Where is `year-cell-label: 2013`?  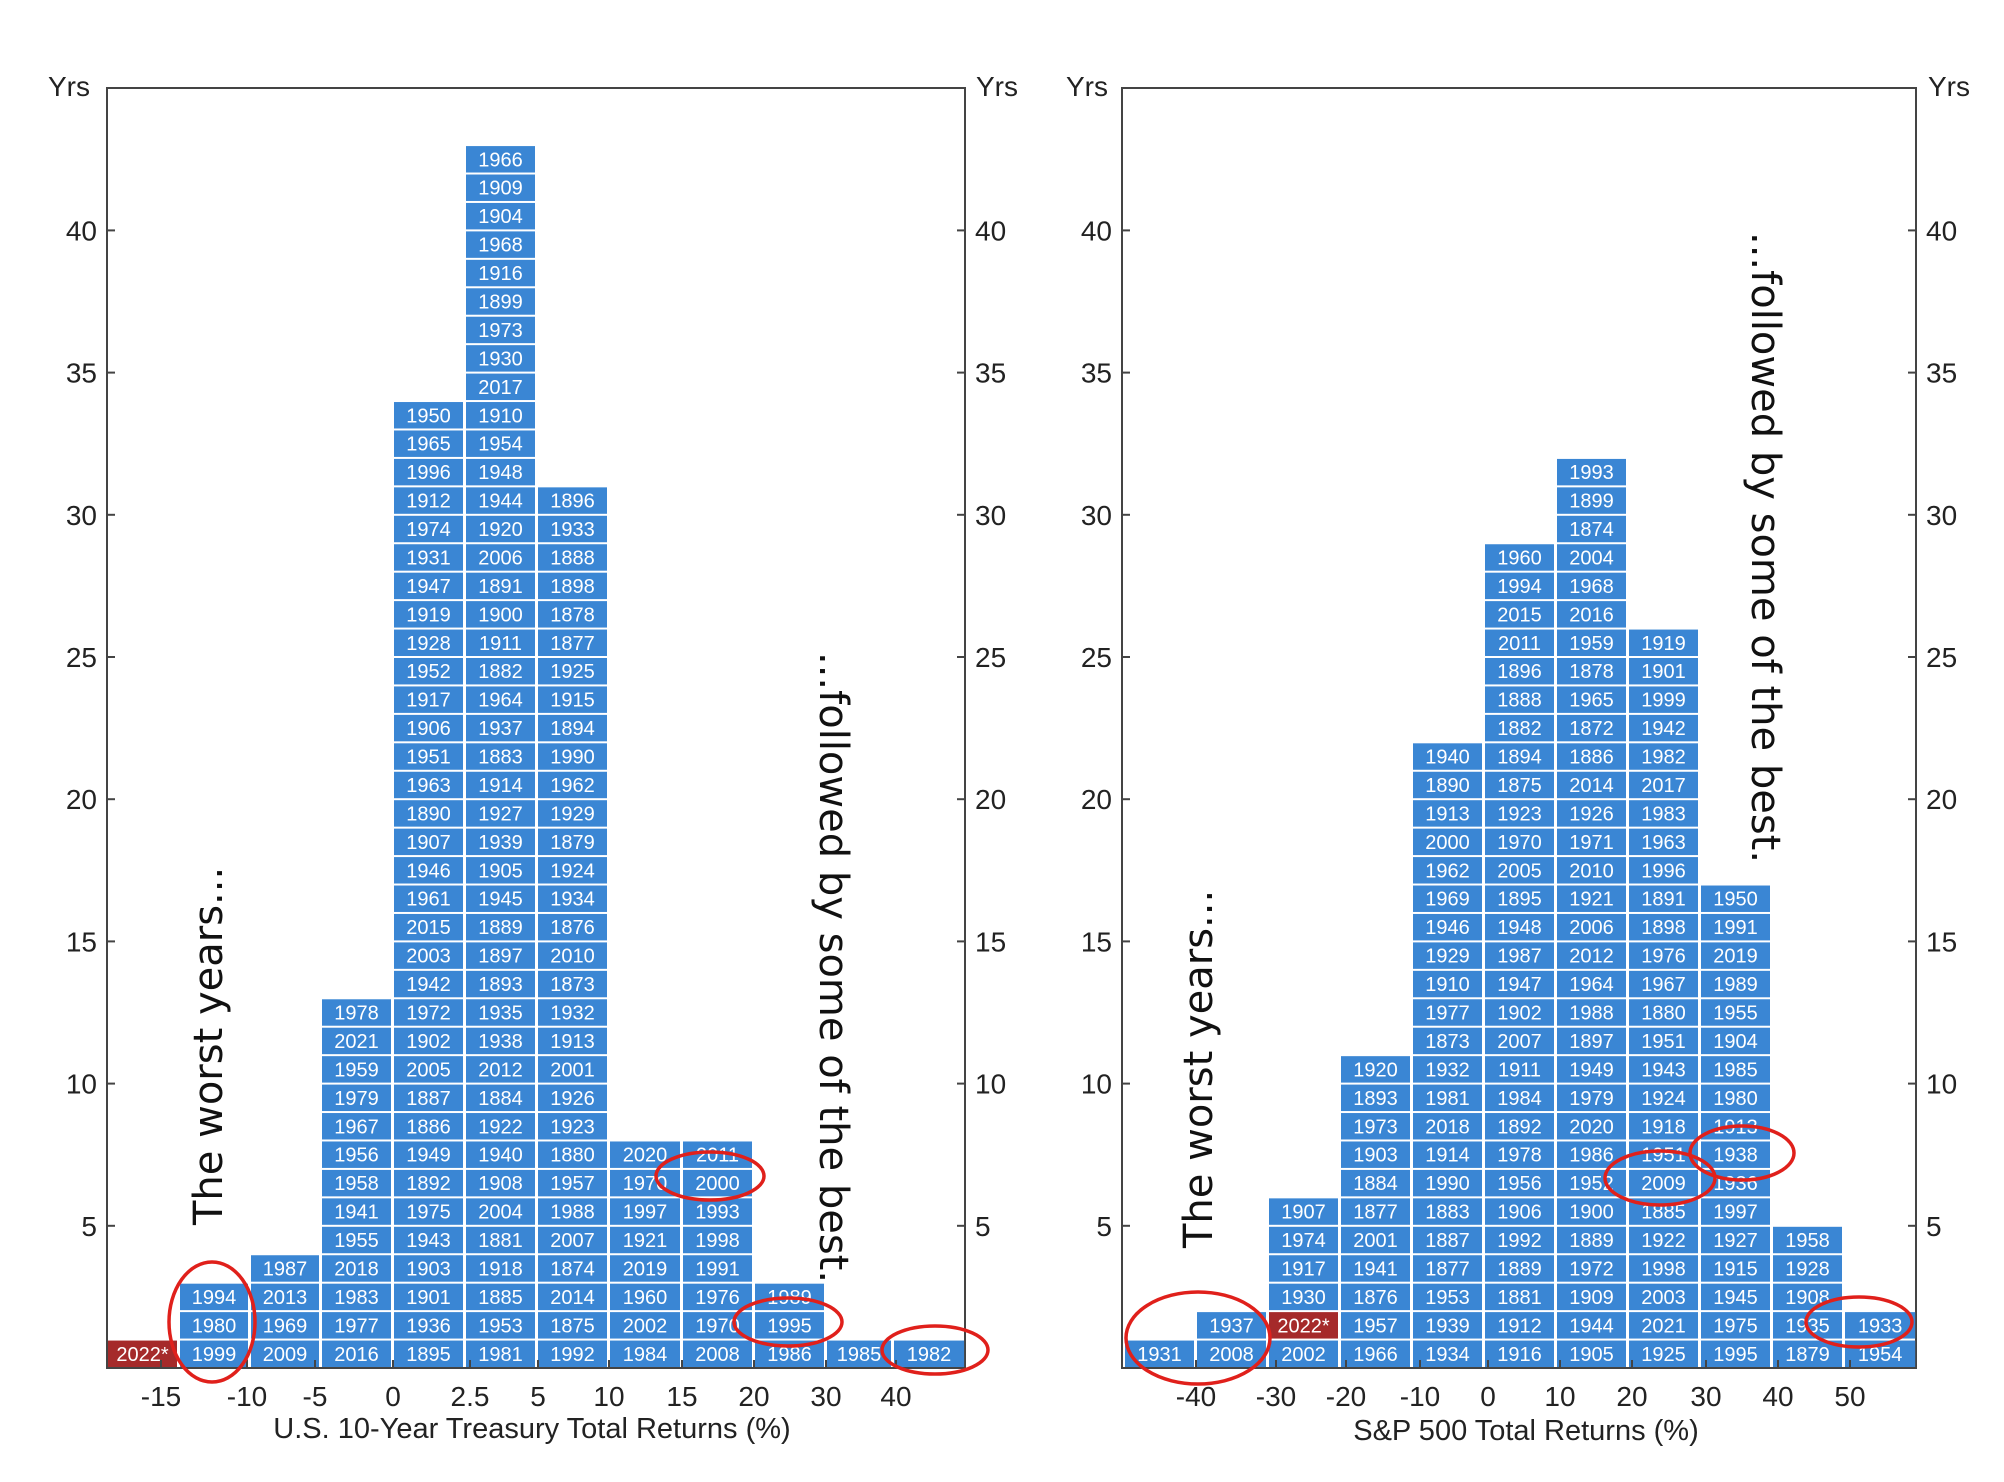
year-cell-label: 2013 is located at coordinates (285, 1298).